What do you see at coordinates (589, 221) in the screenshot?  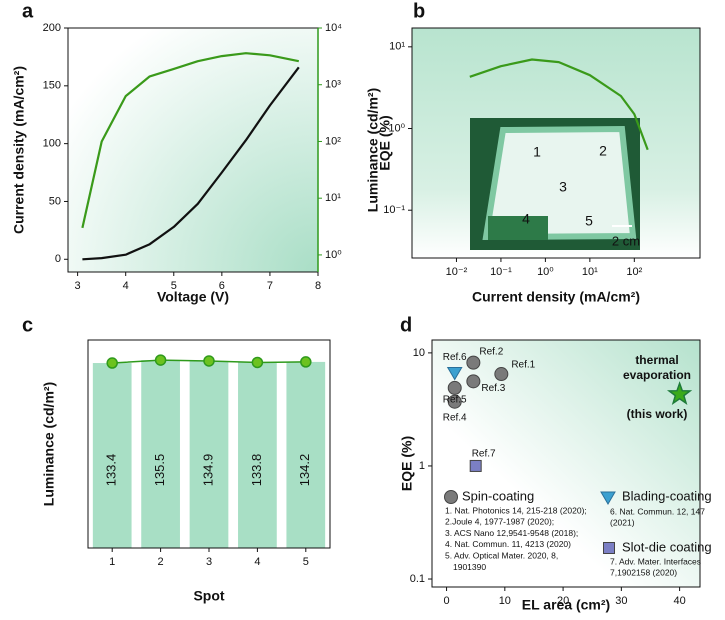 I see `inset-label: 5` at bounding box center [589, 221].